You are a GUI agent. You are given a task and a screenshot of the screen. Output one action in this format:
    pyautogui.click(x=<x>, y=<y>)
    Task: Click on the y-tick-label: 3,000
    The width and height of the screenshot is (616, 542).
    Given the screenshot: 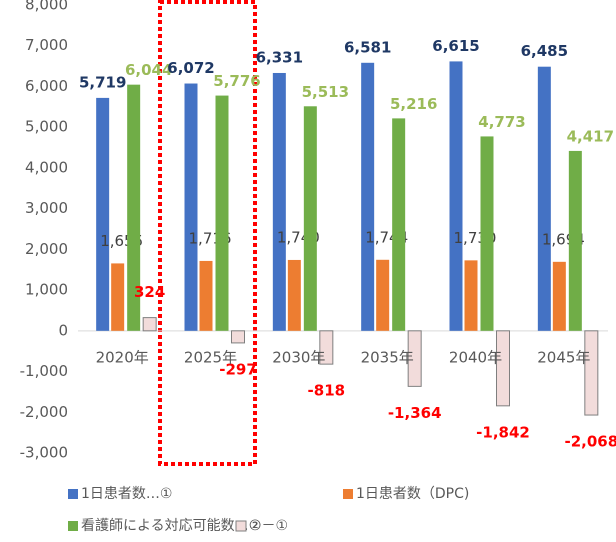 What is the action you would take?
    pyautogui.click(x=46, y=208)
    